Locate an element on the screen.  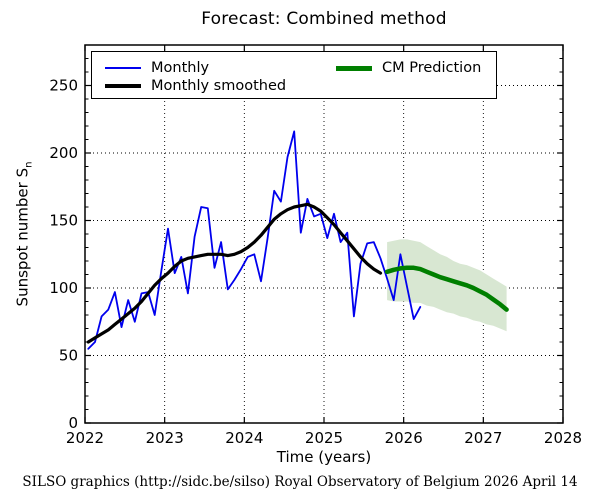
y-tick-label-0: 0 is located at coordinates (73, 423).